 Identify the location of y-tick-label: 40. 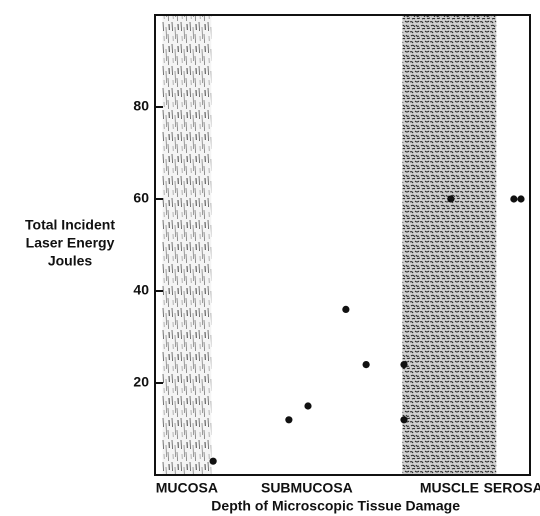
(141, 290).